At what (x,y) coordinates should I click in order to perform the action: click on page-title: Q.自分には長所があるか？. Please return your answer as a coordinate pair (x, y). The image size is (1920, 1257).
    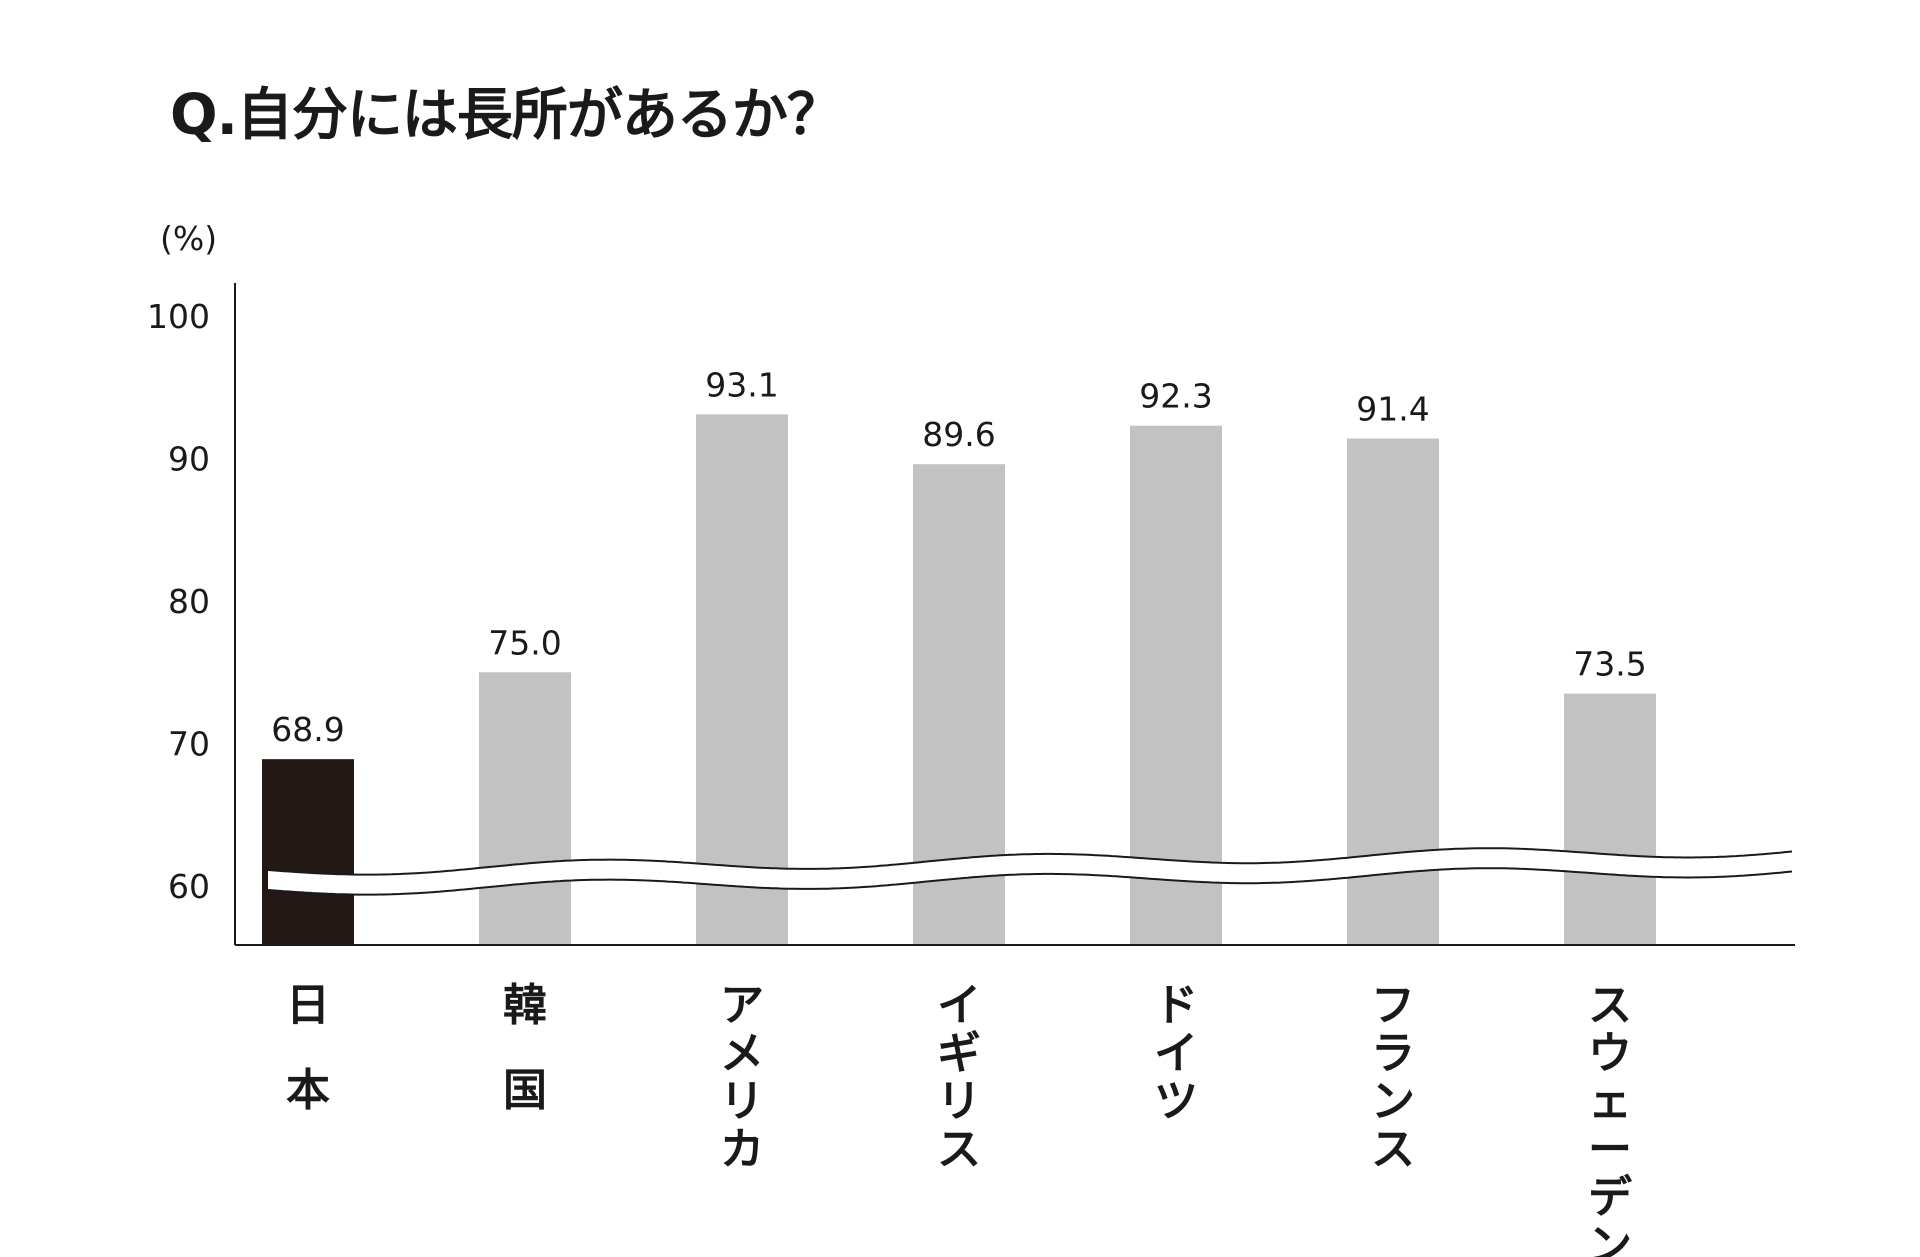
    Looking at the image, I should click on (506, 115).